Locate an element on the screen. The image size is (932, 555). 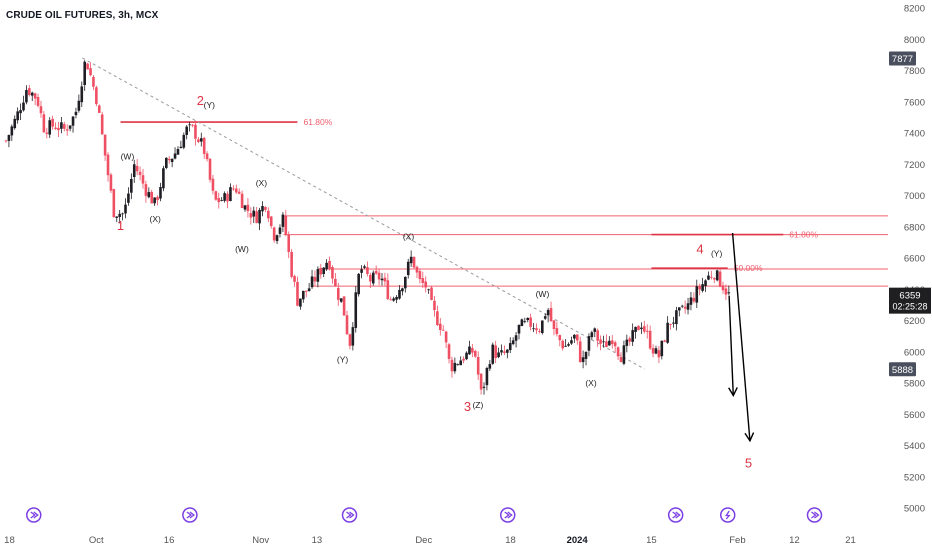
wave-label-major: 1 is located at coordinates (120, 225).